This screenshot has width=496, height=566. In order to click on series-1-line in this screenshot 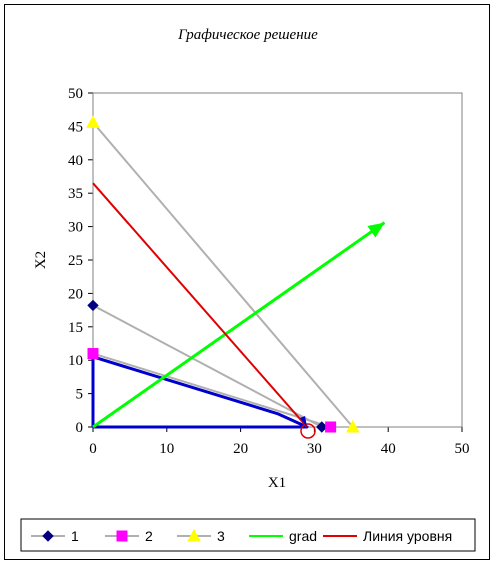, I will do `click(207, 366)`.